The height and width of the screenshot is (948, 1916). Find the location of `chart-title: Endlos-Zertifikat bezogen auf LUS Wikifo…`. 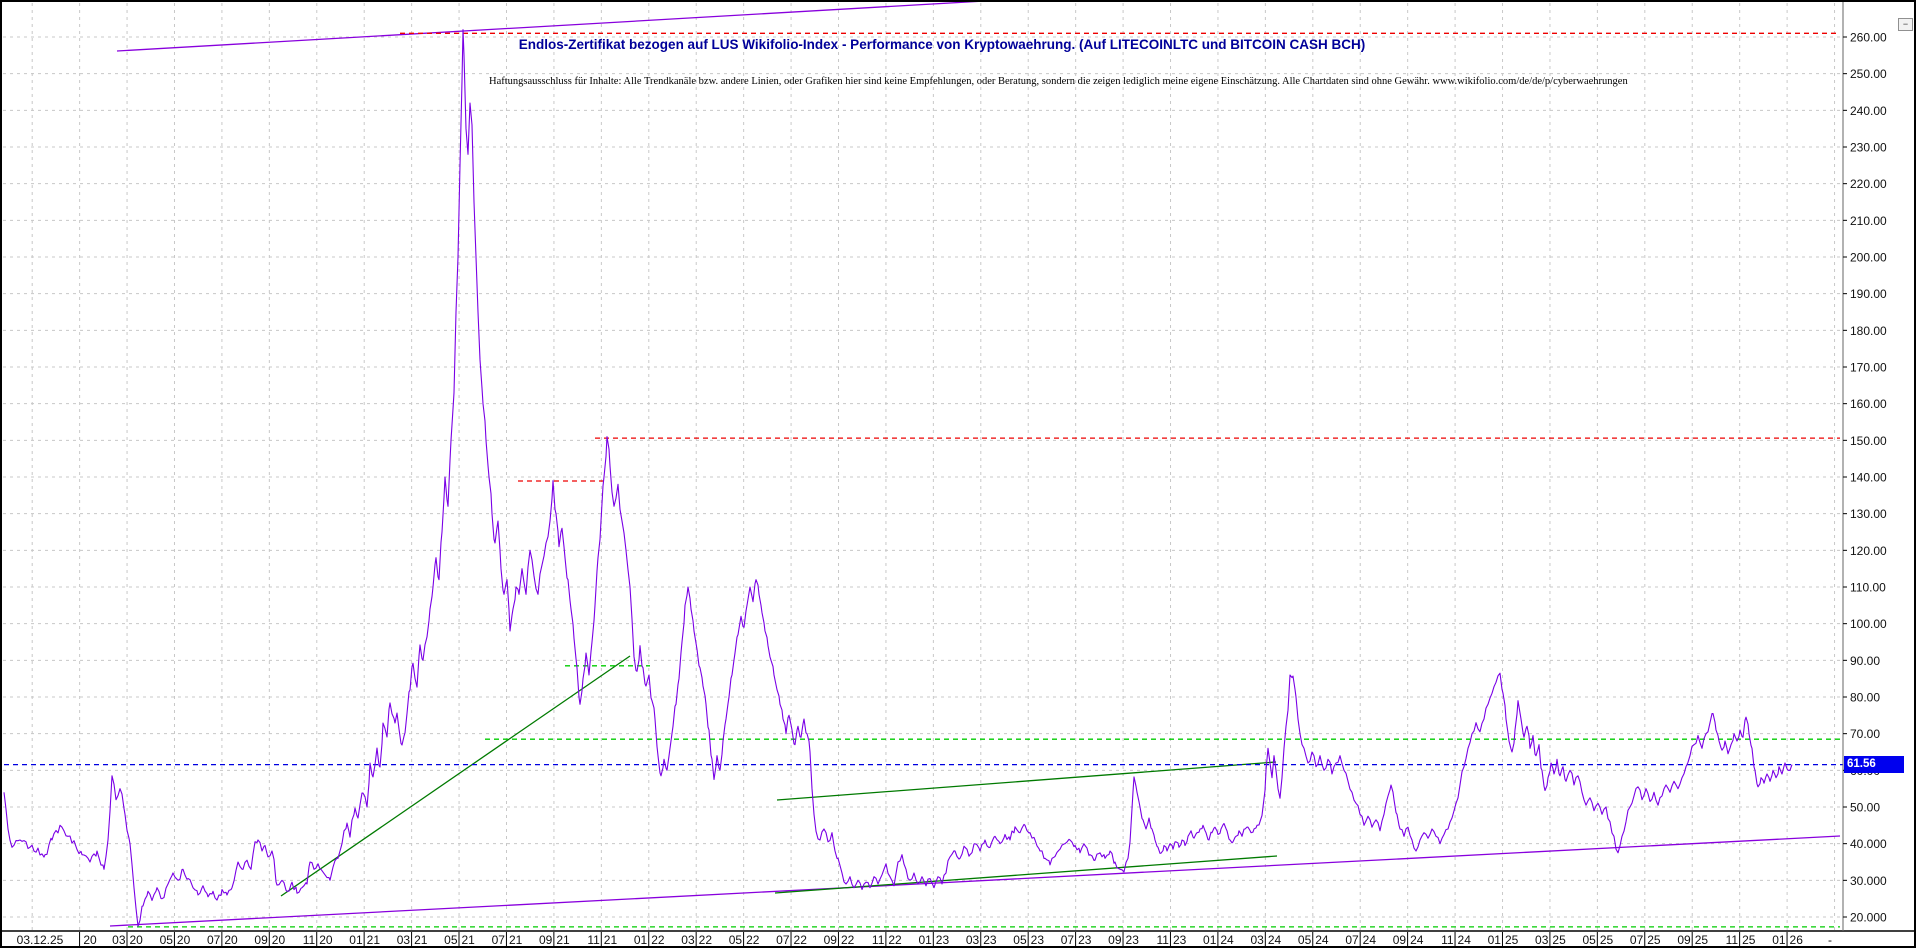

chart-title: Endlos-Zertifikat bezogen auf LUS Wikifo… is located at coordinates (942, 44).